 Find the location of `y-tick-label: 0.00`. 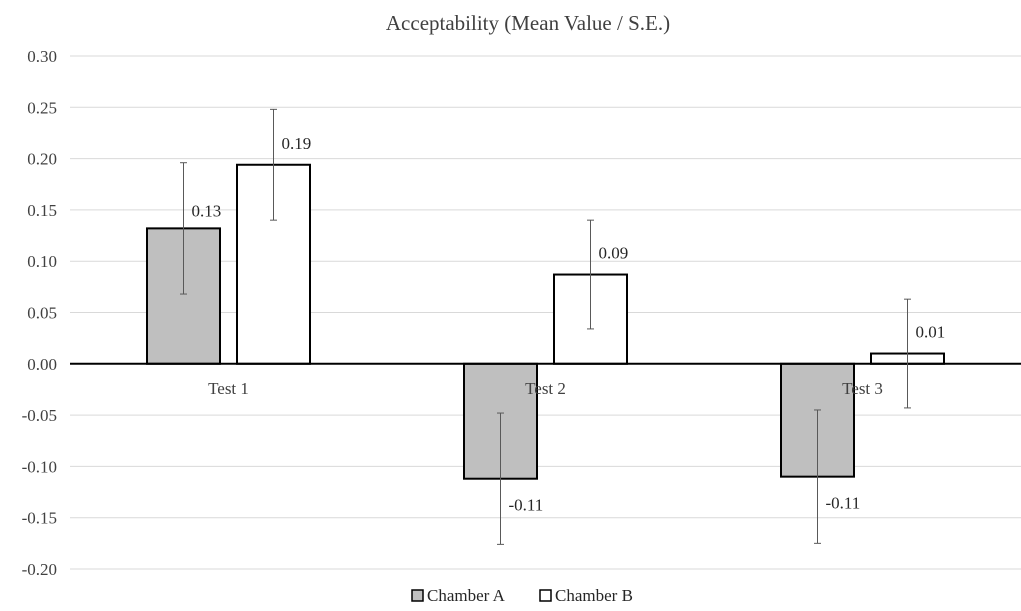

y-tick-label: 0.00 is located at coordinates (42, 364).